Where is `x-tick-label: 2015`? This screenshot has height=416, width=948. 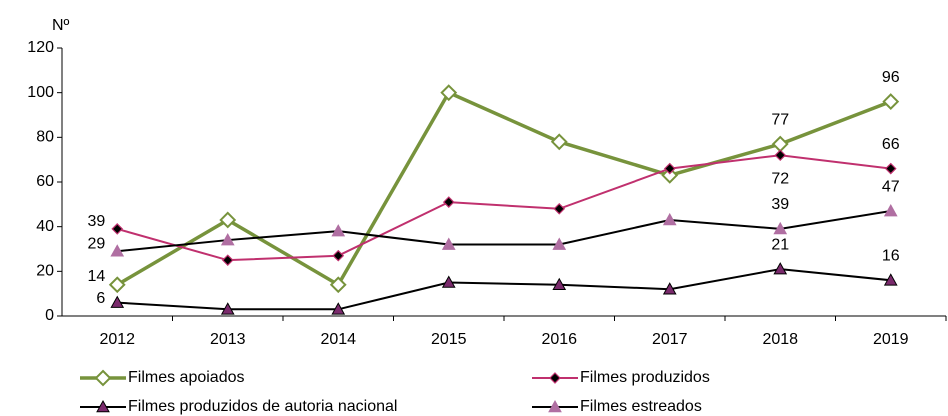 x-tick-label: 2015 is located at coordinates (449, 339).